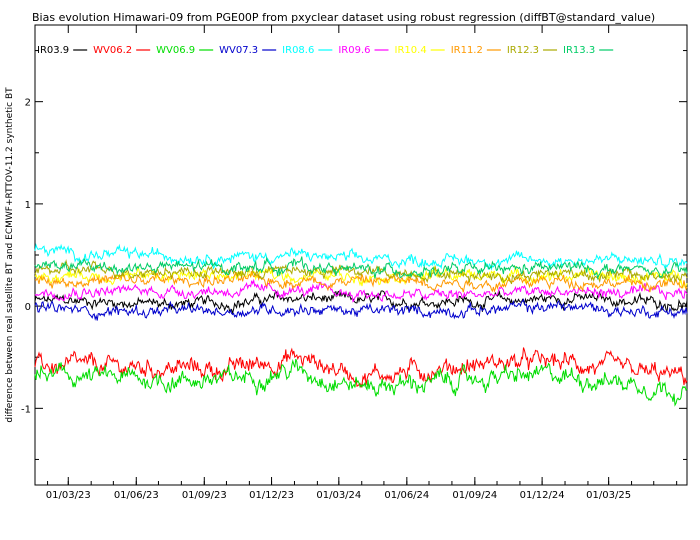 The image size is (700, 540). Describe the element at coordinates (542, 495) in the screenshot. I see `x-tick-label-7: 01/12/24` at that location.